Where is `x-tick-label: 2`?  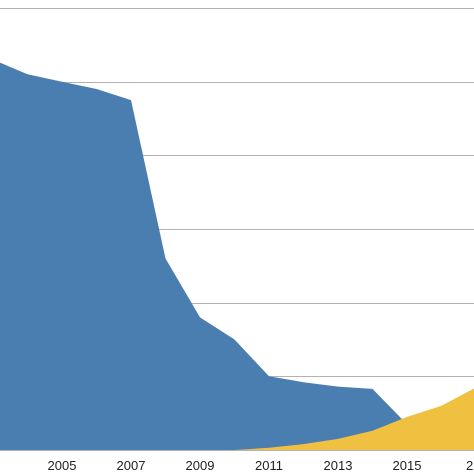 x-tick-label: 2 is located at coordinates (469, 465).